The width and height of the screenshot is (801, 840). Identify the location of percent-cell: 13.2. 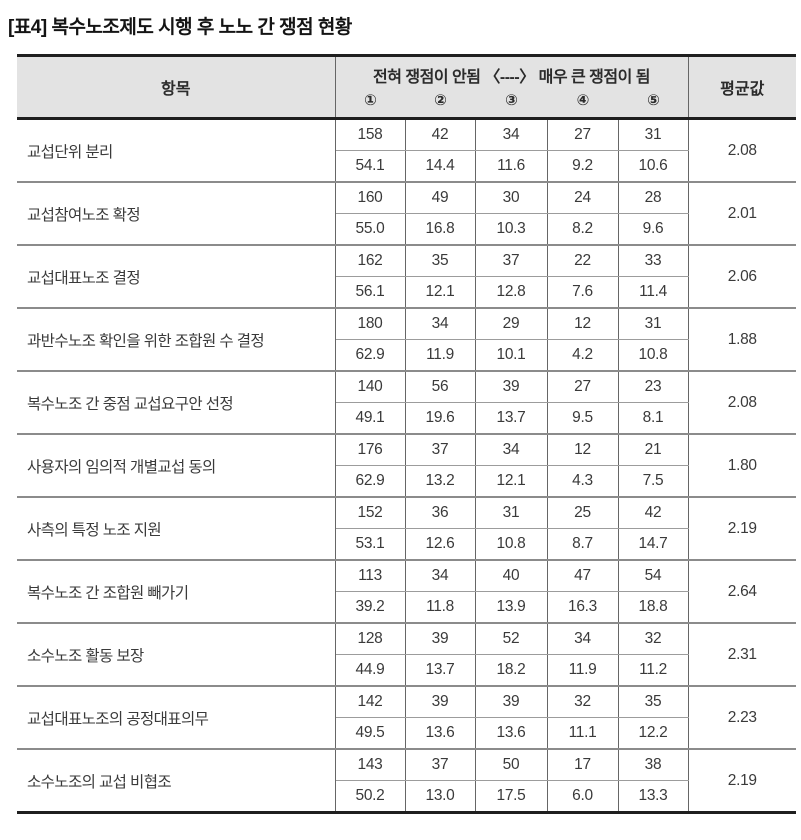
(440, 481).